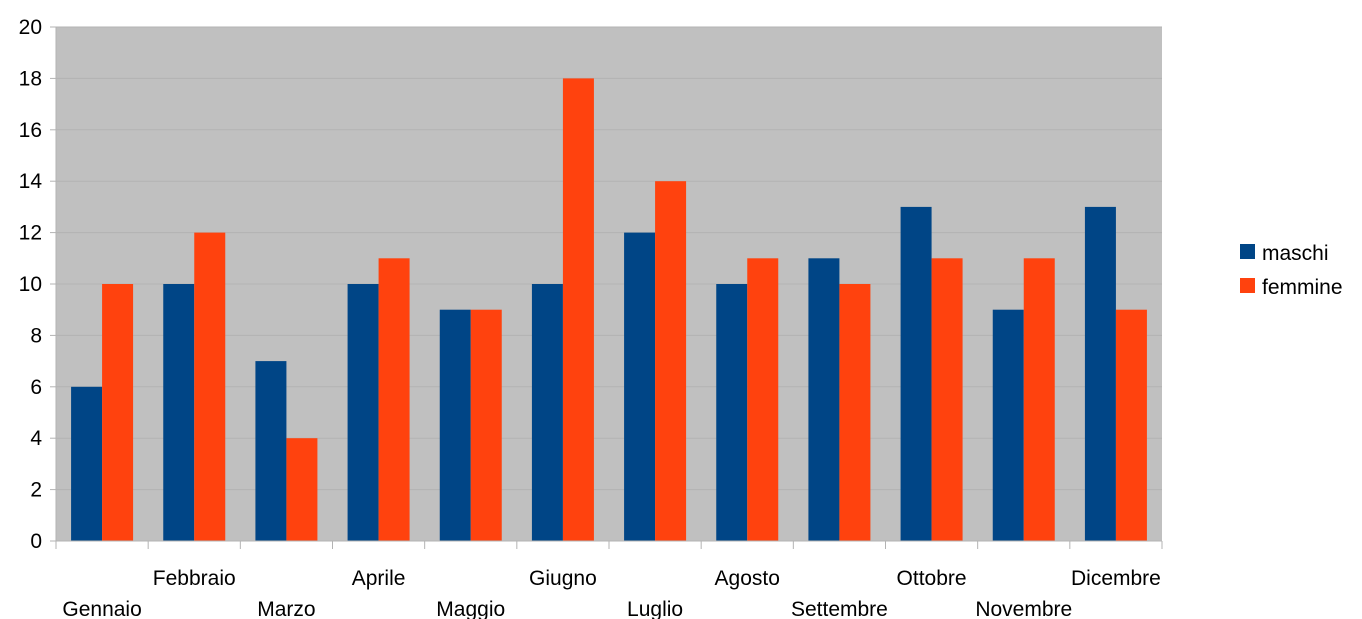  What do you see at coordinates (563, 578) in the screenshot?
I see `x-tick-label: Giugno` at bounding box center [563, 578].